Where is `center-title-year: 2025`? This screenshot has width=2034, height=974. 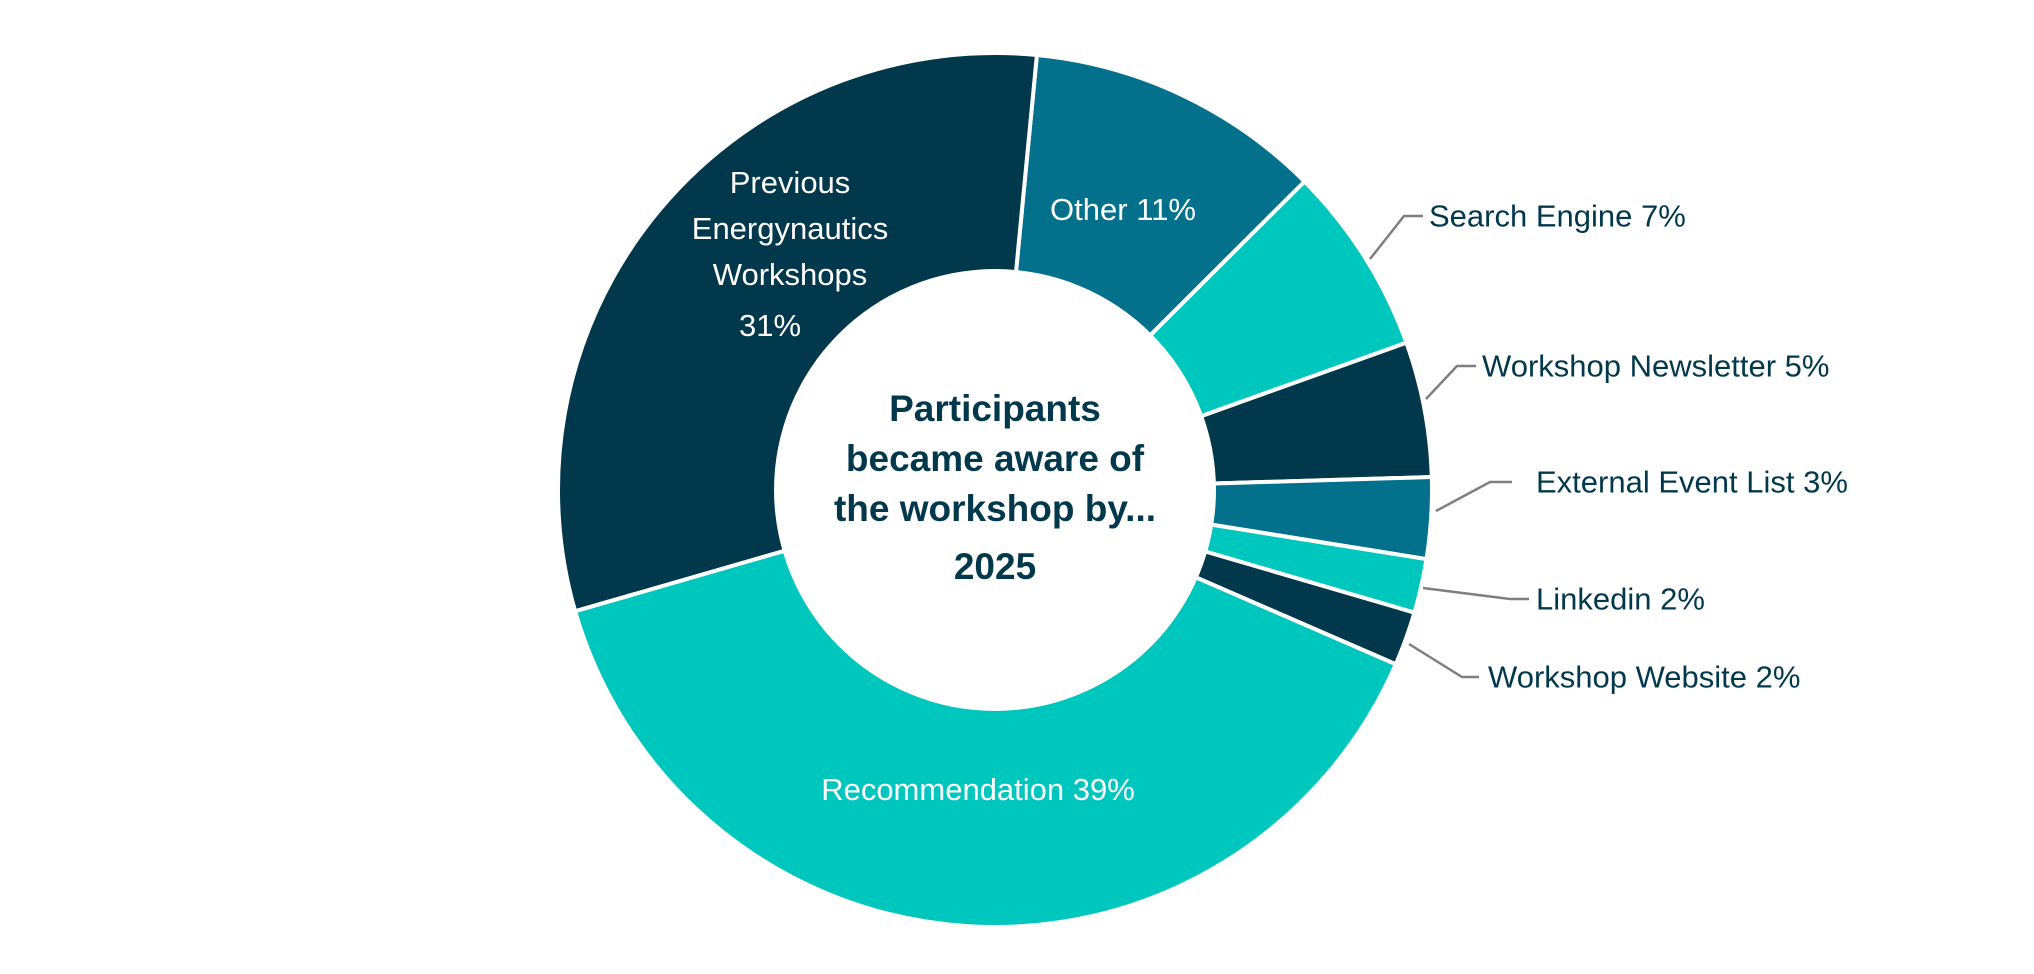 center-title-year: 2025 is located at coordinates (995, 566).